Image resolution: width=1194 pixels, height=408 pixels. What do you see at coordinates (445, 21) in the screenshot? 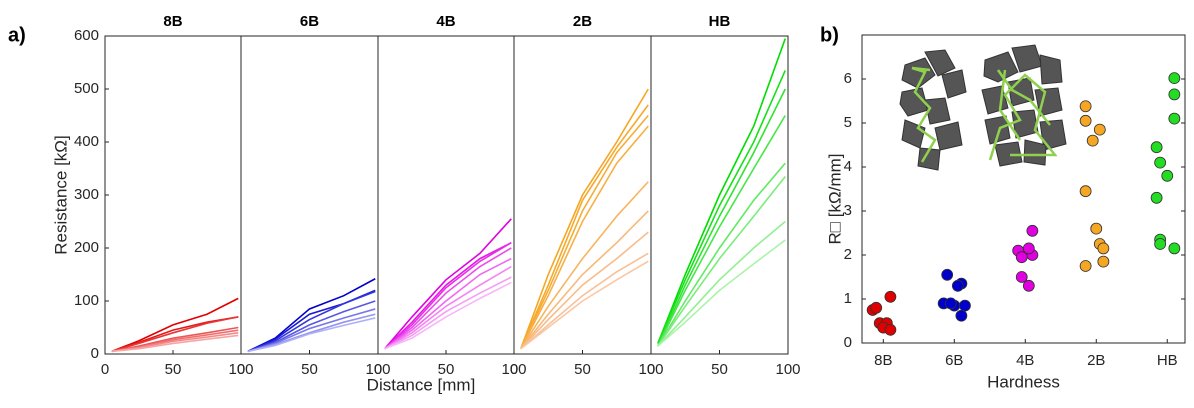
I see `subplot-title: 4B` at bounding box center [445, 21].